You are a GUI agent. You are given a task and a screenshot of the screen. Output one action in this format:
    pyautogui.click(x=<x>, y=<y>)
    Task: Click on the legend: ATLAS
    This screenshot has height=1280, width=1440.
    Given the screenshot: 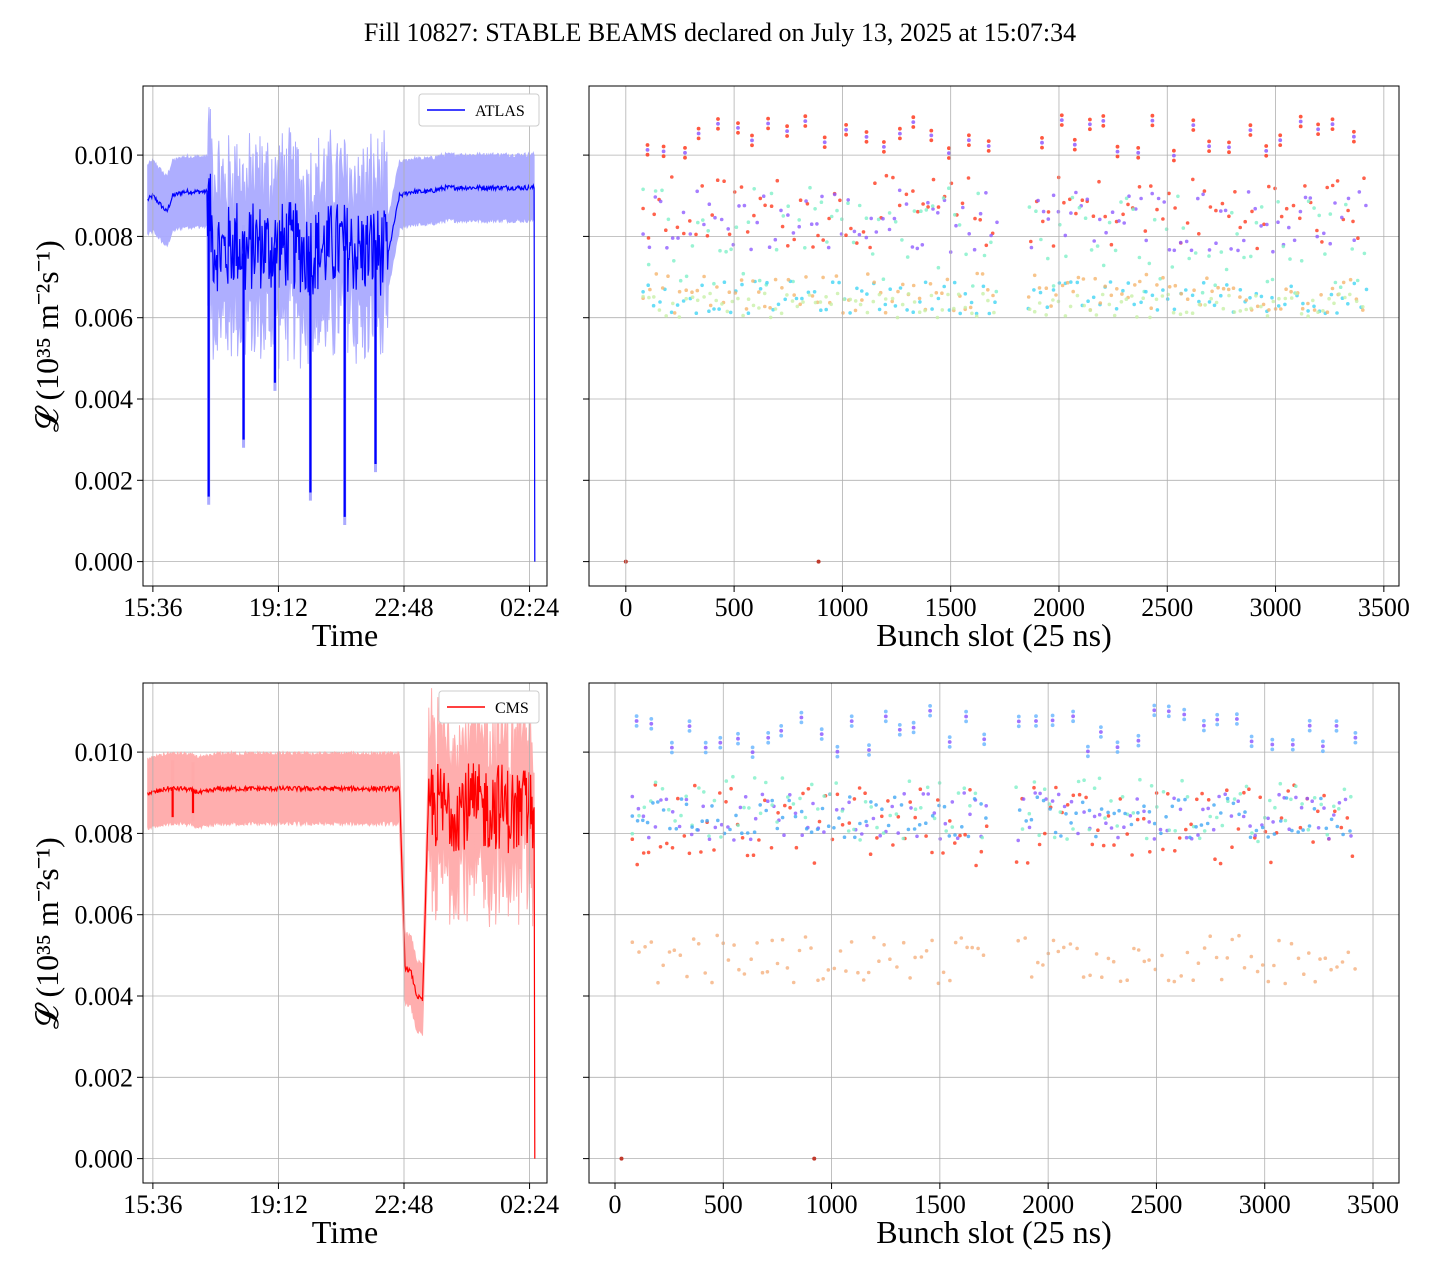 What is the action you would take?
    pyautogui.click(x=479, y=110)
    